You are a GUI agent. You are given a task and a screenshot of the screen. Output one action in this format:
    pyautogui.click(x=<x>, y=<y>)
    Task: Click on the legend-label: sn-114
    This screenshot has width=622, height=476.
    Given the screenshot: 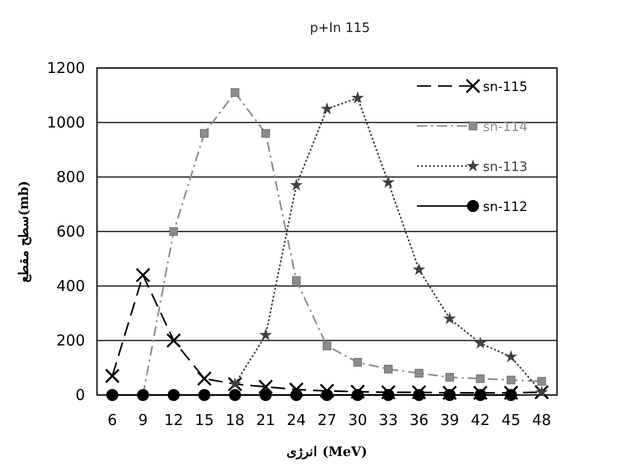 What is the action you would take?
    pyautogui.click(x=505, y=127)
    